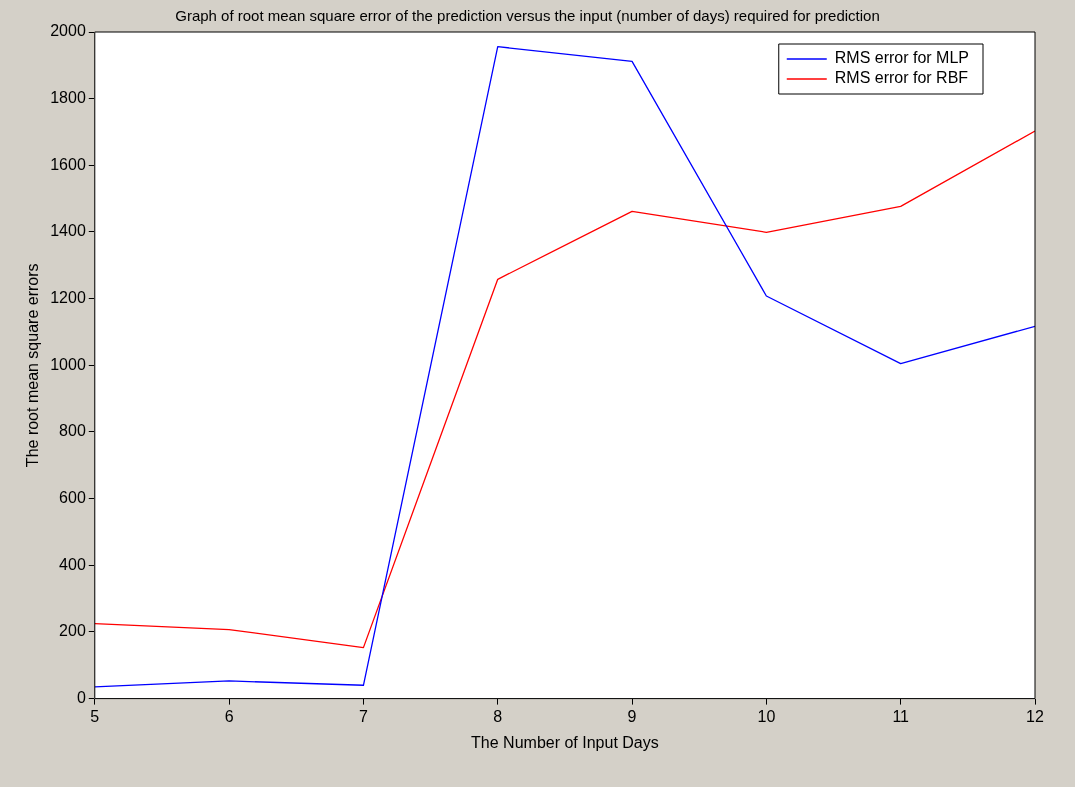 This screenshot has width=1075, height=787. Describe the element at coordinates (68, 164) in the screenshot. I see `y-tick-label: 1600` at that location.